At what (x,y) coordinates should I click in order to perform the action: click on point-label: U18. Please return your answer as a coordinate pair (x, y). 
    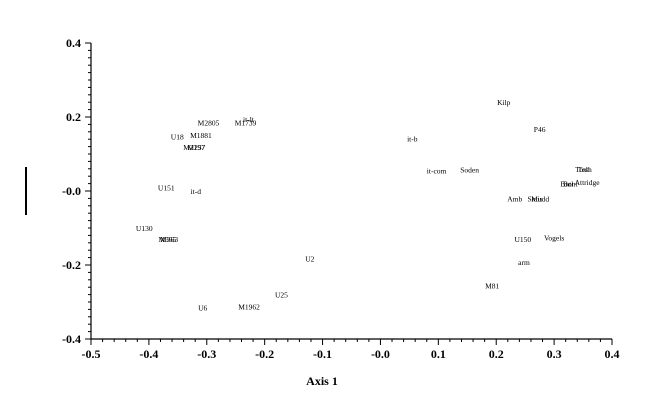
    Looking at the image, I should click on (177, 137).